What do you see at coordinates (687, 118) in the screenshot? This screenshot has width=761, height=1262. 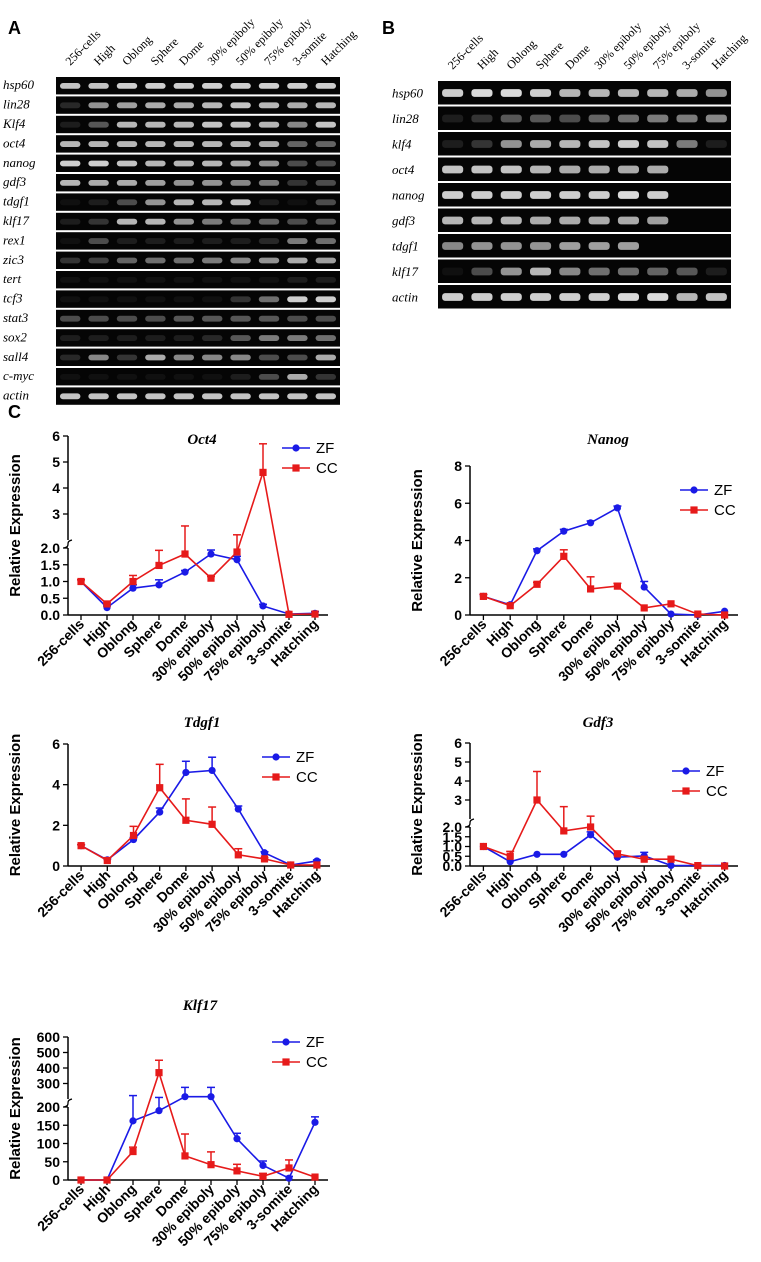 I see `band-lin28-3-somite` at bounding box center [687, 118].